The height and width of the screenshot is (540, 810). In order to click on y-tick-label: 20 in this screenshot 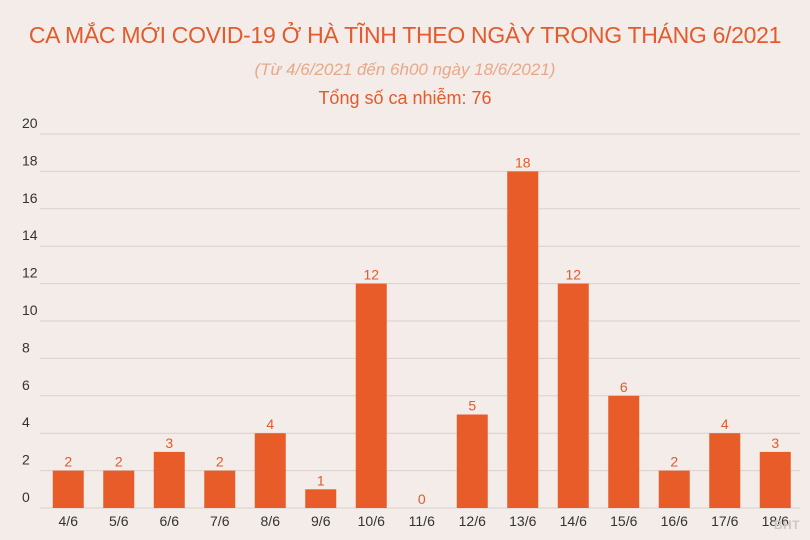, I will do `click(30, 123)`.